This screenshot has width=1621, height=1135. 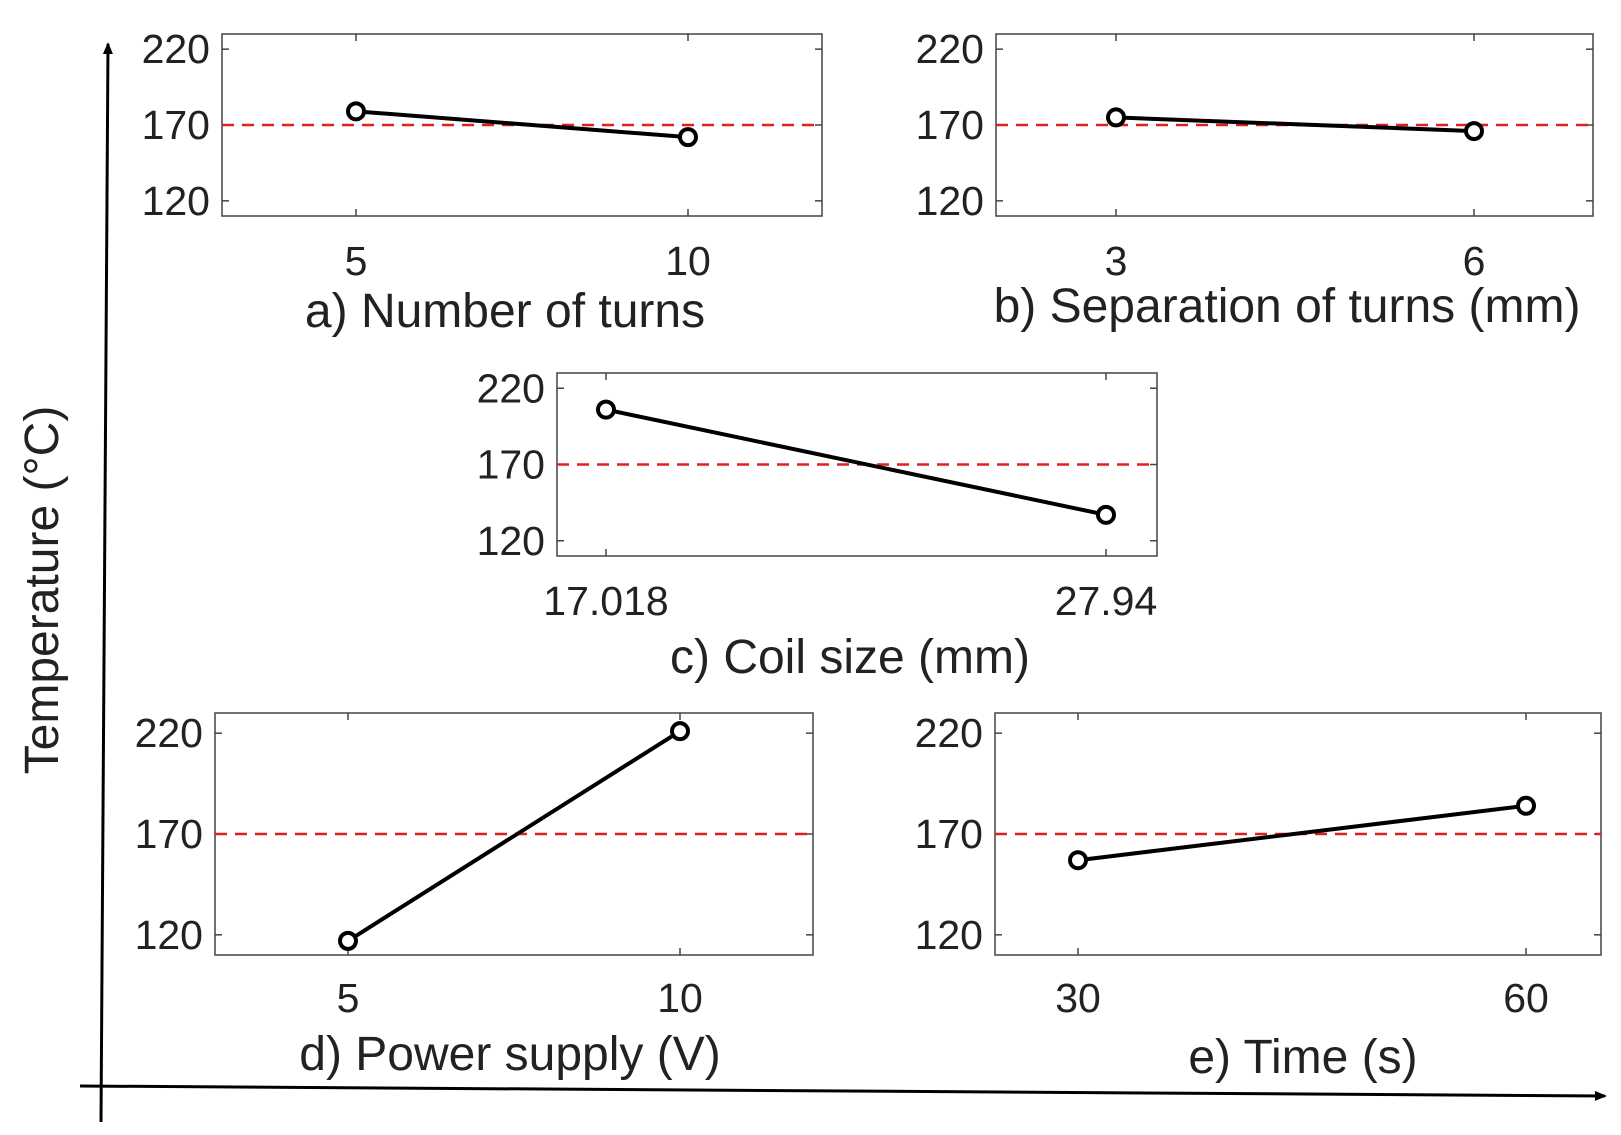 I want to click on panel-d: 220 170 120 5 10 d) Power supply (V), so click(x=474, y=895).